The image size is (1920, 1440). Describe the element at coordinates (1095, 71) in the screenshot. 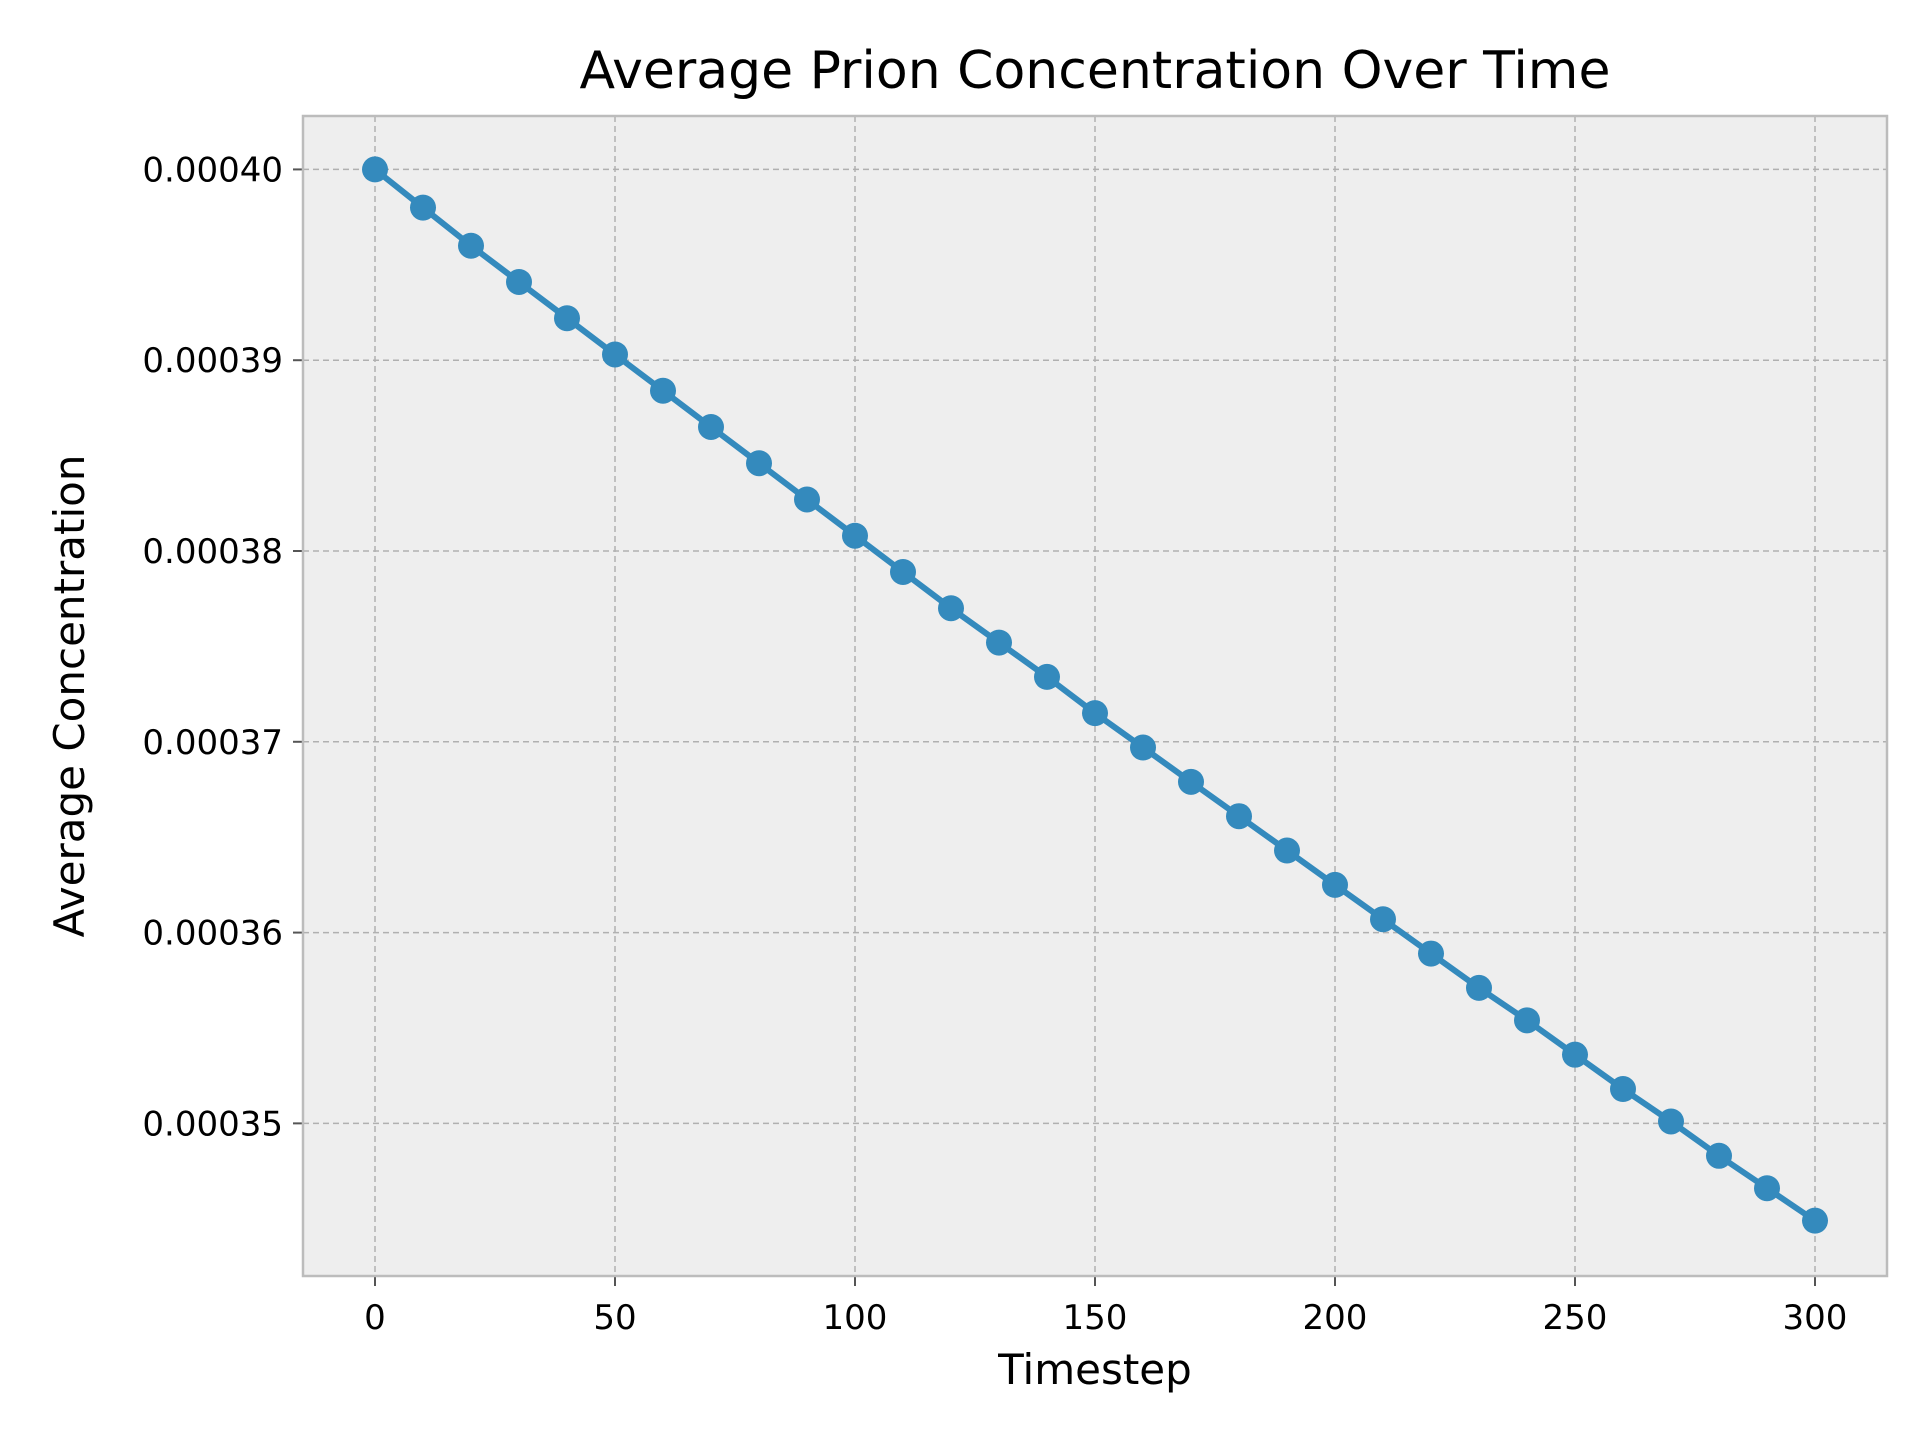

I see `chart-title: Average Prion Concentration Over Time` at that location.